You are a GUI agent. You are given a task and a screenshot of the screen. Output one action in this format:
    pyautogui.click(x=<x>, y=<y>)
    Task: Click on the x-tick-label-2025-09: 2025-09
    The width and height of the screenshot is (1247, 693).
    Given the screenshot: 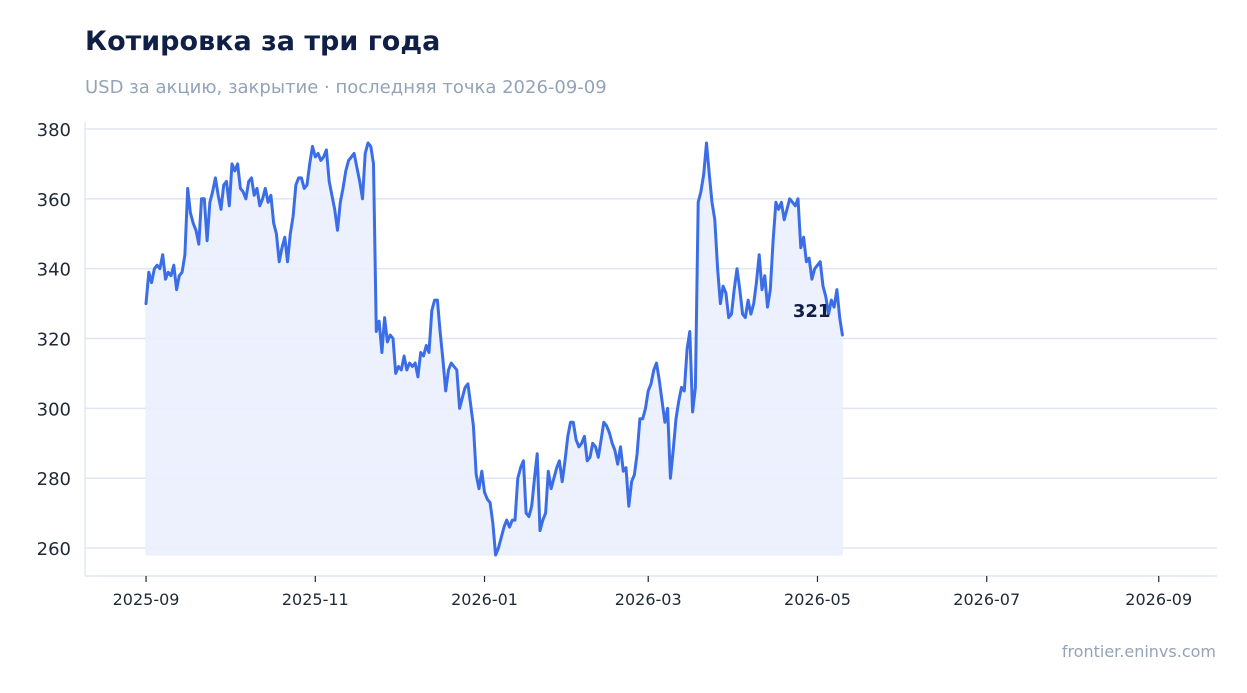 What is the action you would take?
    pyautogui.click(x=146, y=599)
    